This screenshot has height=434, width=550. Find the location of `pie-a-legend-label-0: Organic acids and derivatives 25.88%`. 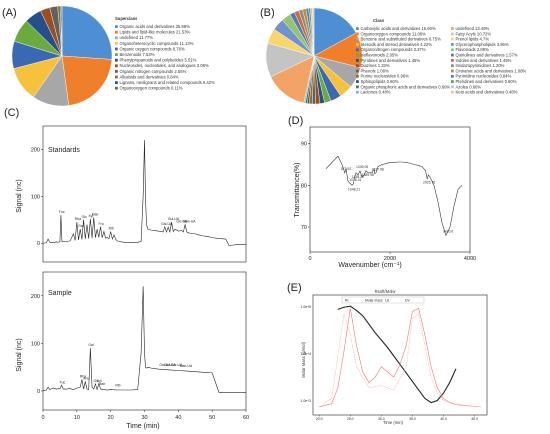

pie-a-legend-label-0: Organic acids and derivatives 25.88% is located at coordinates (155, 26).